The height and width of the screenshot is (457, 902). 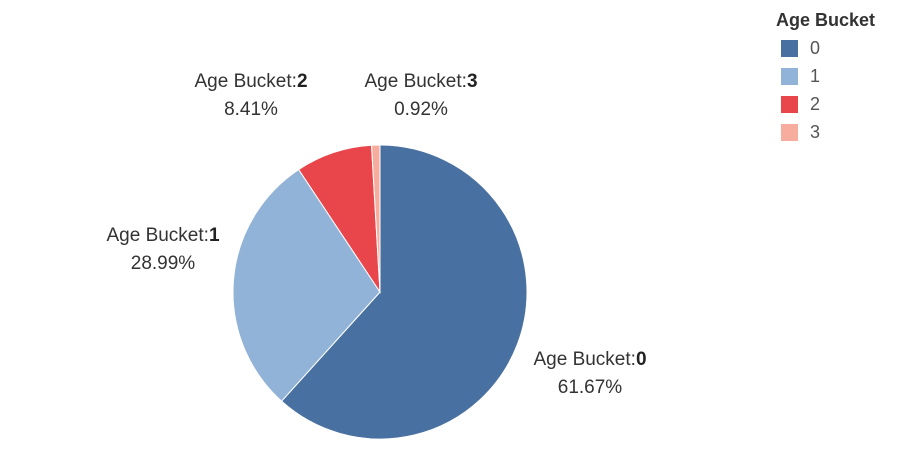 What do you see at coordinates (251, 109) in the screenshot?
I see `slice-label-2-value: 8.41%` at bounding box center [251, 109].